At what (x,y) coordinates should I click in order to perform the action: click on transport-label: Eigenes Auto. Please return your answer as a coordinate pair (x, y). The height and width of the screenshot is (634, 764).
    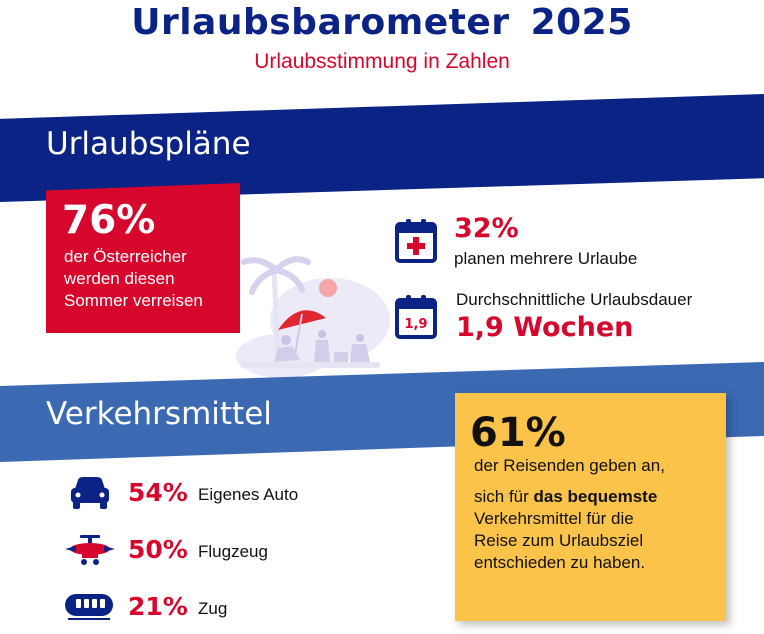
    Looking at the image, I should click on (248, 494).